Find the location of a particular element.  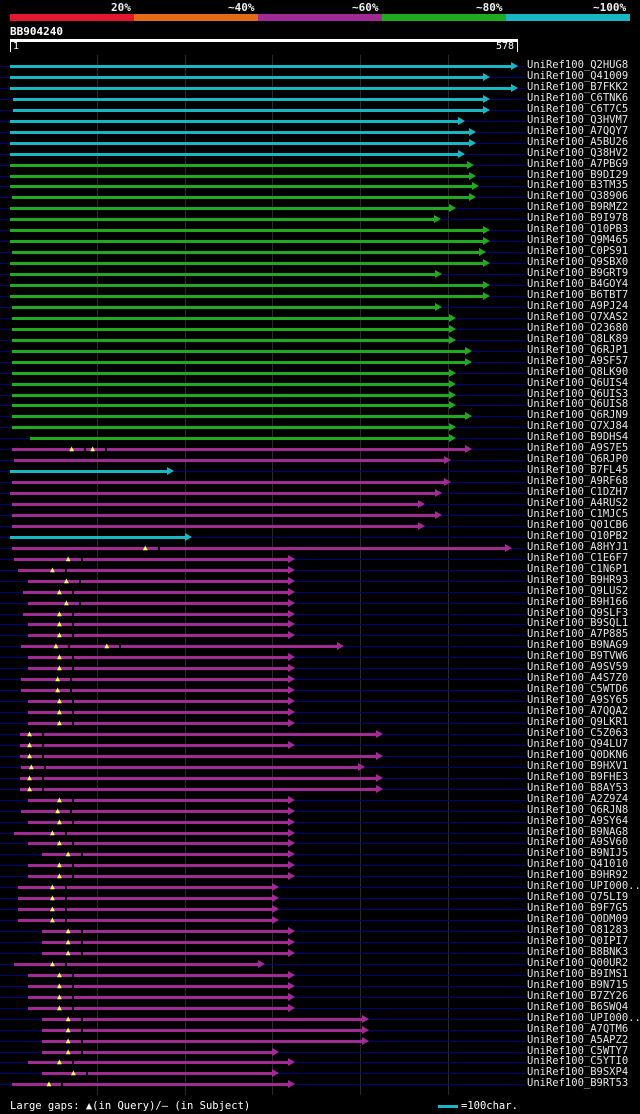

hit-label: UniRef100_A9SV59 is located at coordinates (578, 667).